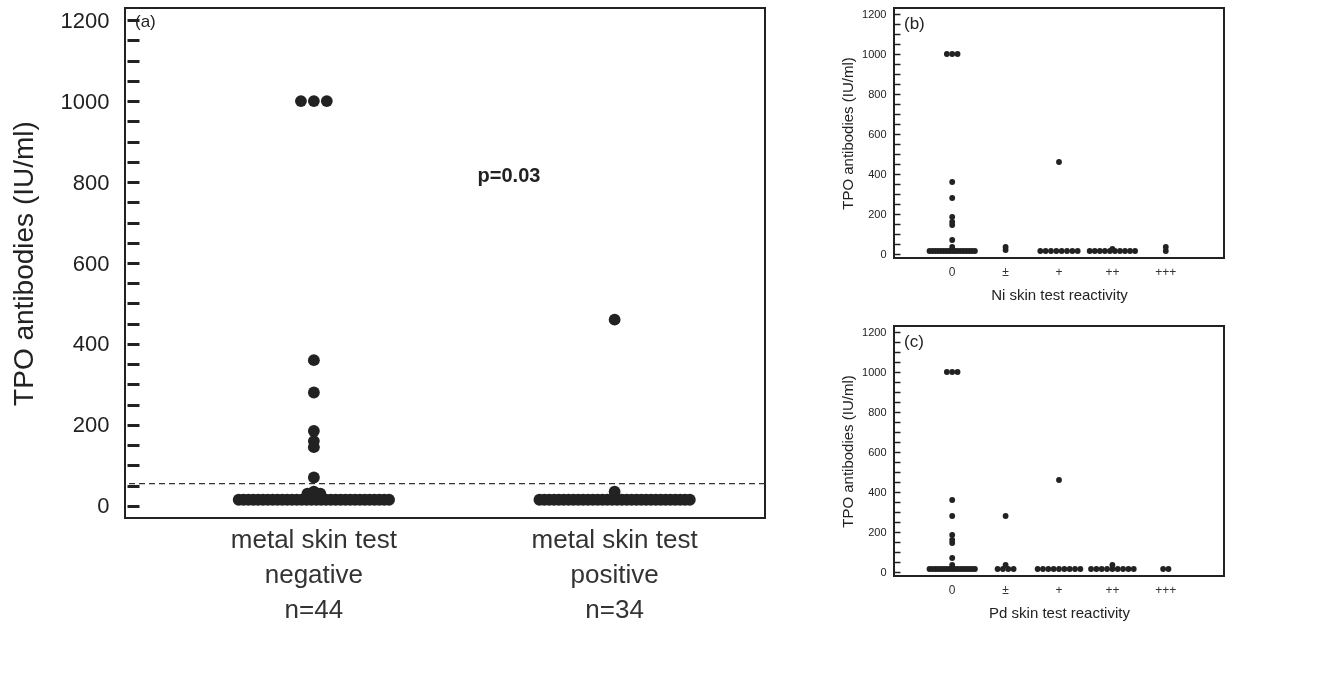 The width and height of the screenshot is (1322, 674). Describe the element at coordinates (1060, 294) in the screenshot. I see `x-axis-title: Ni skin test reactivity` at that location.